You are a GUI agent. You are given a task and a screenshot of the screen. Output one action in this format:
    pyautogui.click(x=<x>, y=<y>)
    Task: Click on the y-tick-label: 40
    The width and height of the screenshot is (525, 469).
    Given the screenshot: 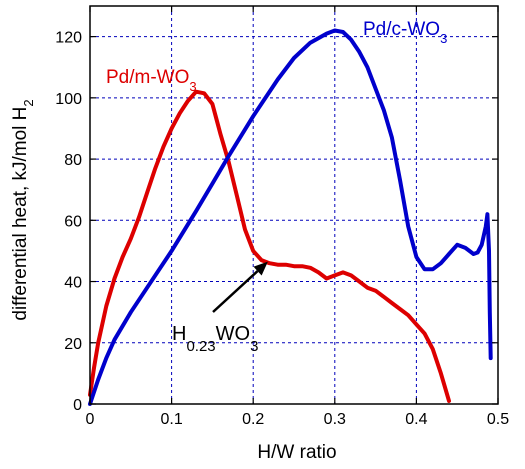 What is the action you would take?
    pyautogui.click(x=73, y=283)
    